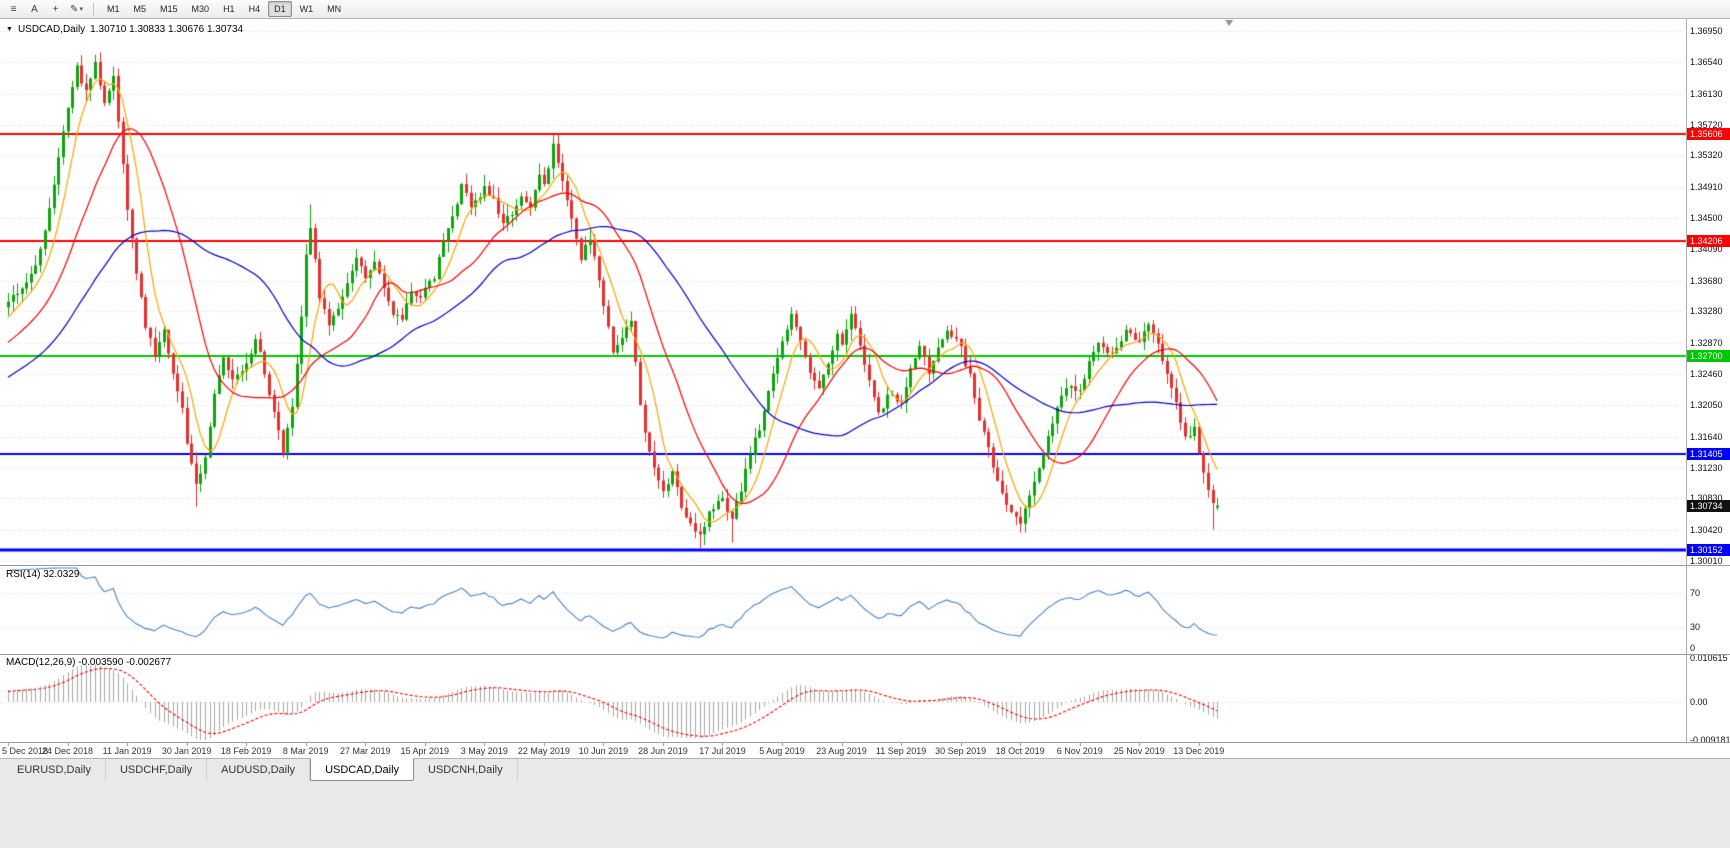 The height and width of the screenshot is (848, 1730). I want to click on date-axis-label: 17 Jul 2019, so click(722, 751).